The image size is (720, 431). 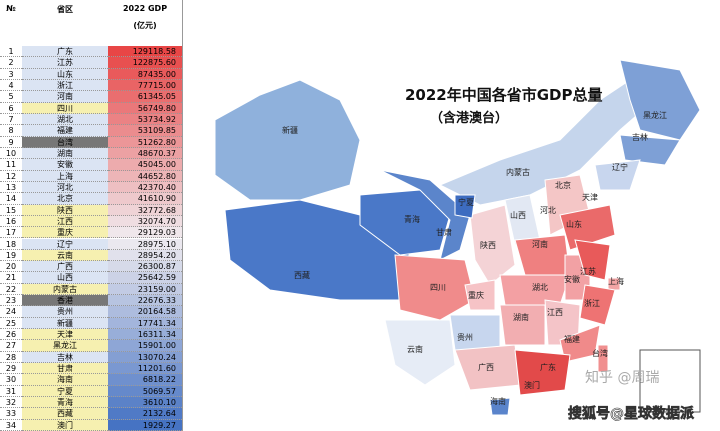 I want to click on cell-rank: 6, so click(x=11, y=108).